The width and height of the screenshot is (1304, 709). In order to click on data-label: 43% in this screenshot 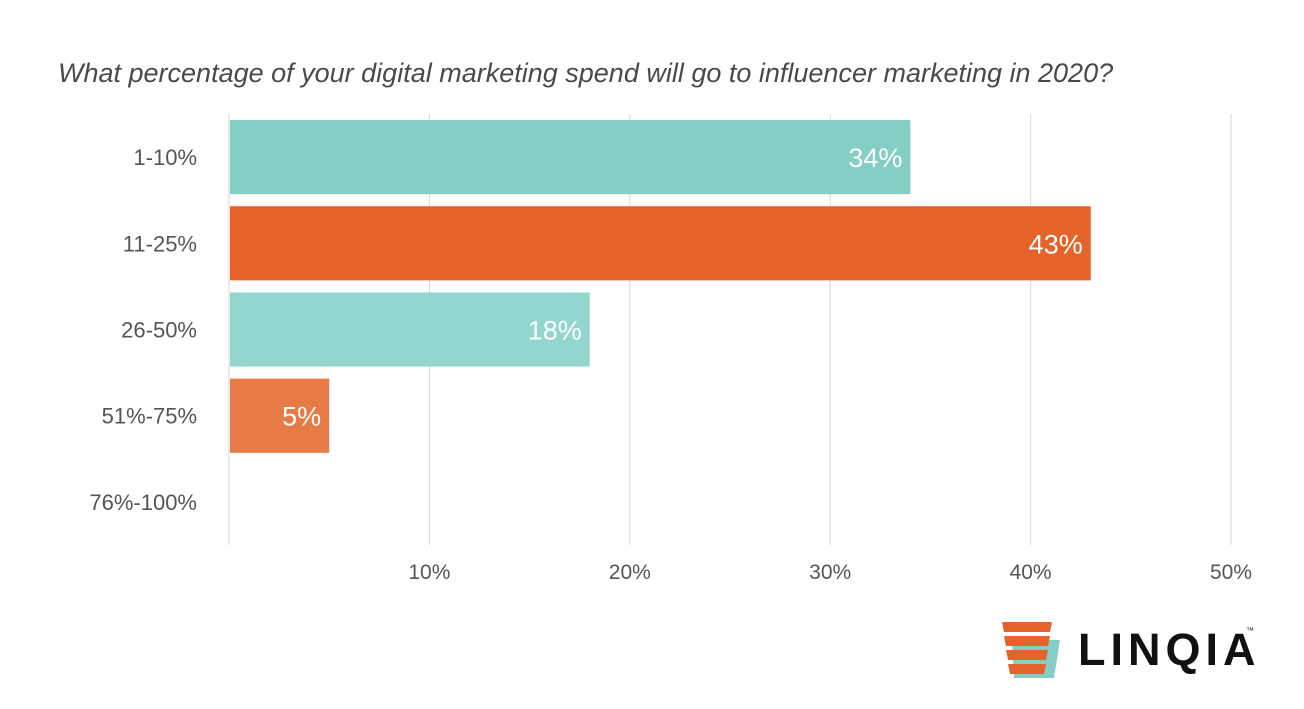, I will do `click(1056, 244)`.